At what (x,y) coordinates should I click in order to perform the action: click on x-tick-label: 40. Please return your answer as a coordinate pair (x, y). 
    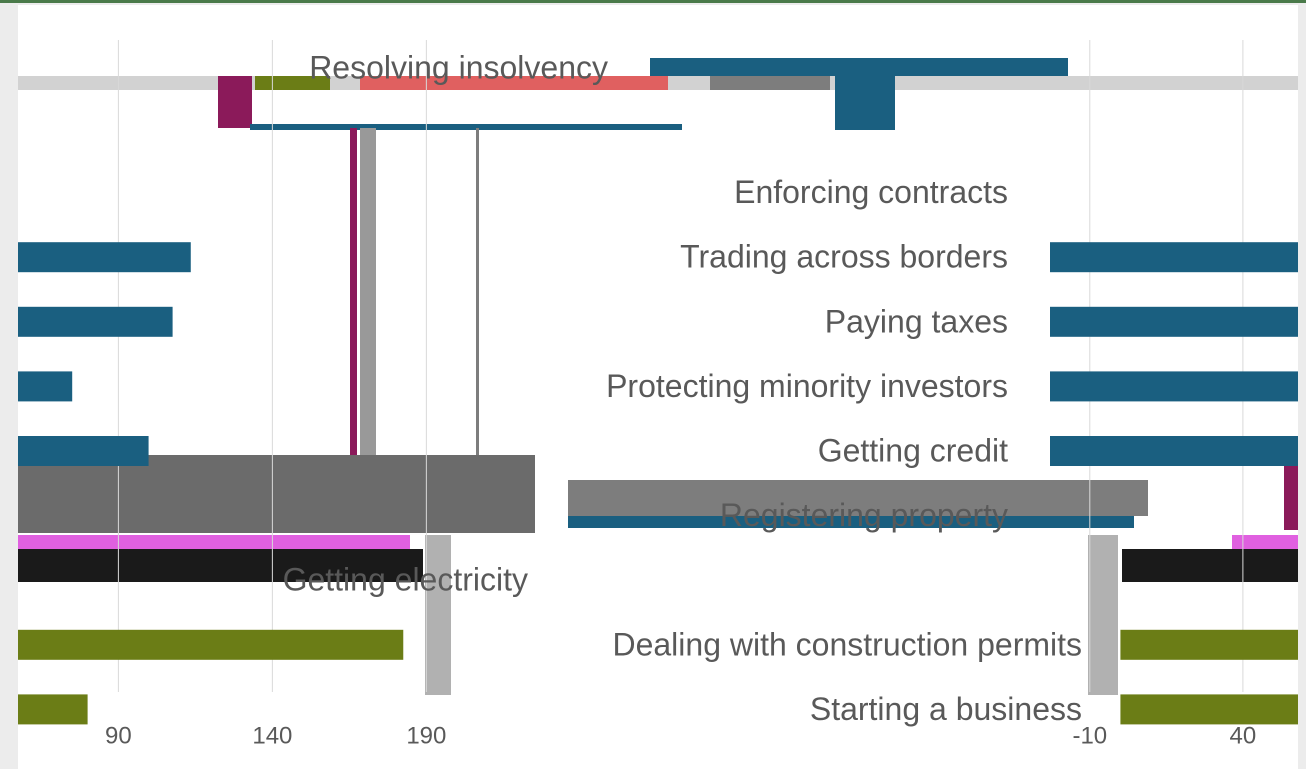
    Looking at the image, I should click on (1243, 735).